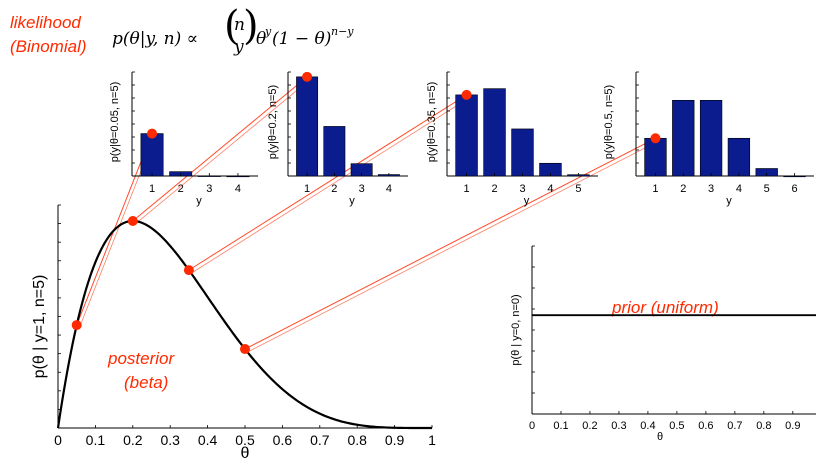  What do you see at coordinates (251, 26) in the screenshot?
I see `formula-paren-right: )` at bounding box center [251, 26].